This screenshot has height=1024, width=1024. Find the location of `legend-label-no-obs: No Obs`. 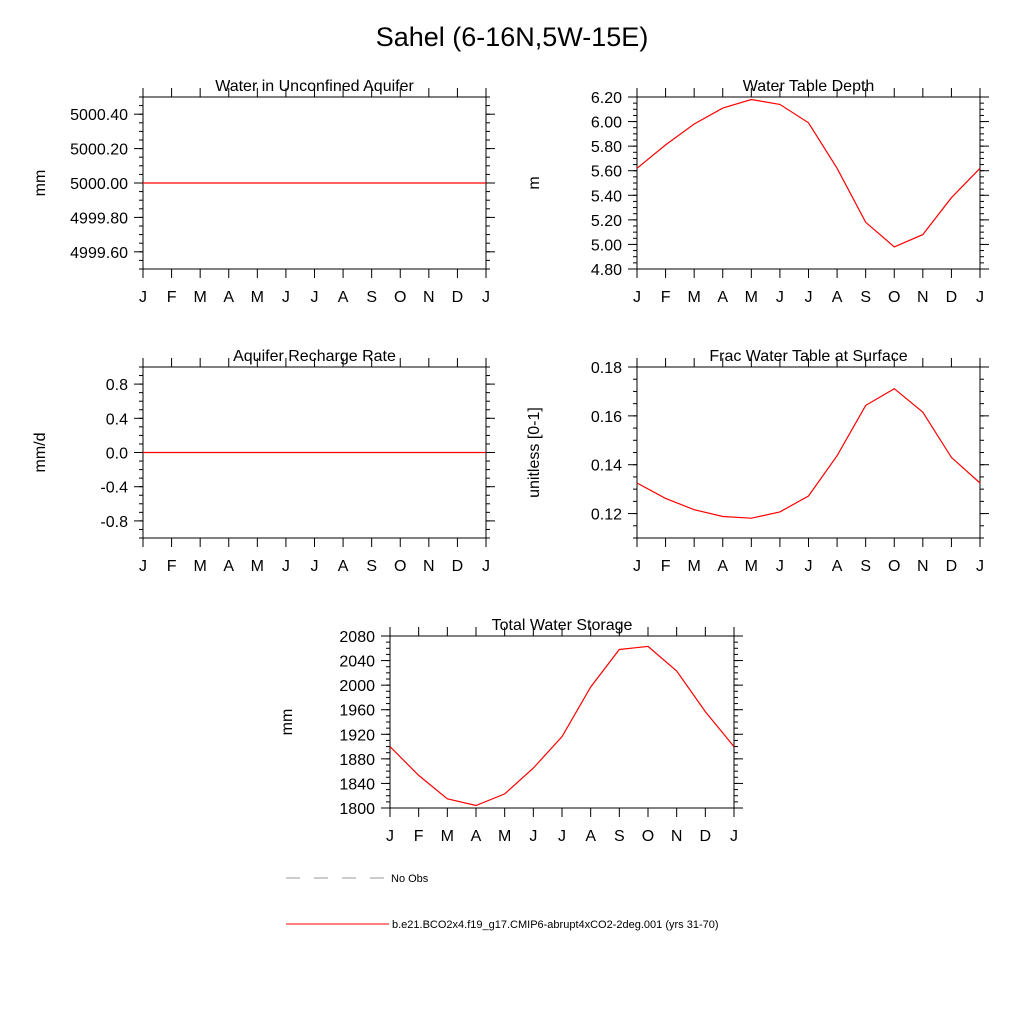

legend-label-no-obs: No Obs is located at coordinates (410, 879).